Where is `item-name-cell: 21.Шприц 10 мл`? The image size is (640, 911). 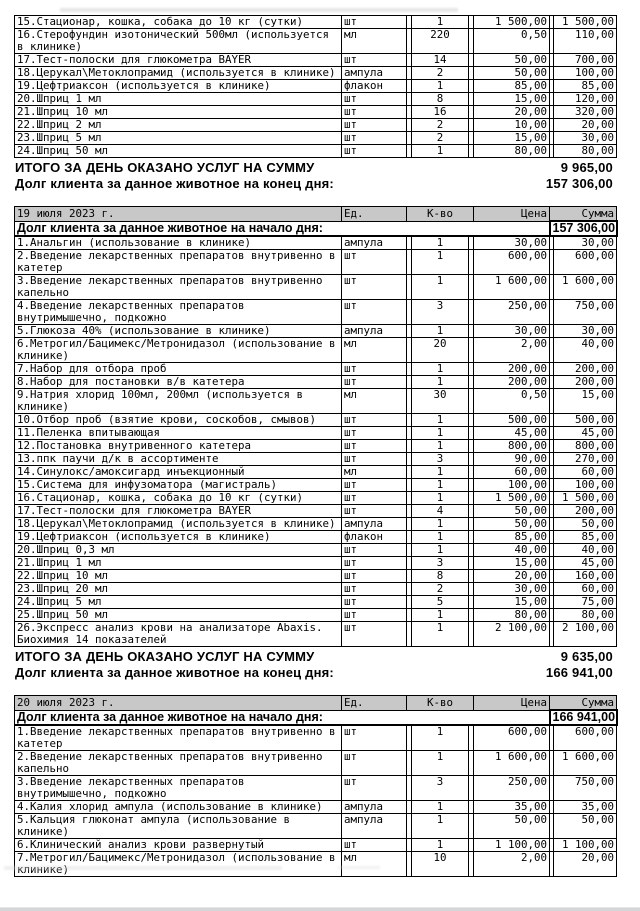 item-name-cell: 21.Шприц 10 мл is located at coordinates (178, 112).